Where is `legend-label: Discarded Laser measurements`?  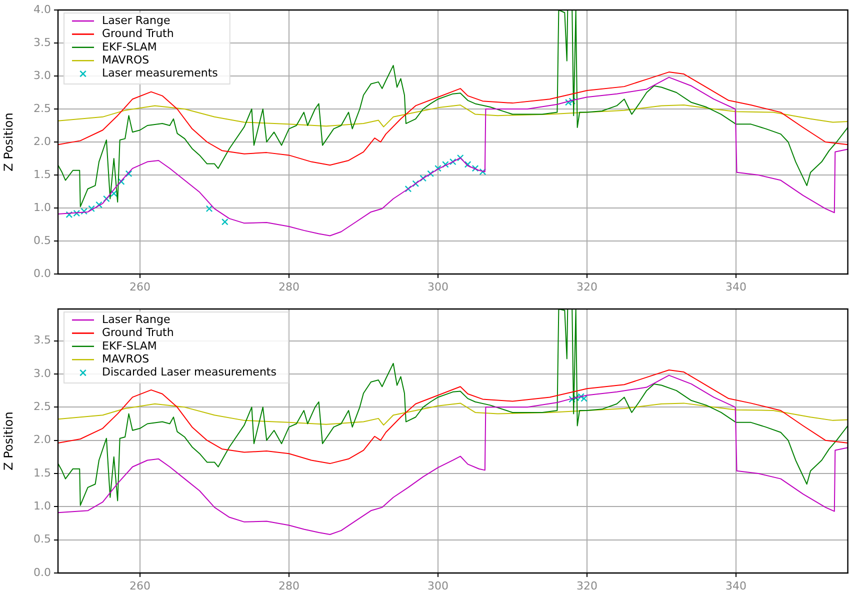
legend-label: Discarded Laser measurements is located at coordinates (189, 372).